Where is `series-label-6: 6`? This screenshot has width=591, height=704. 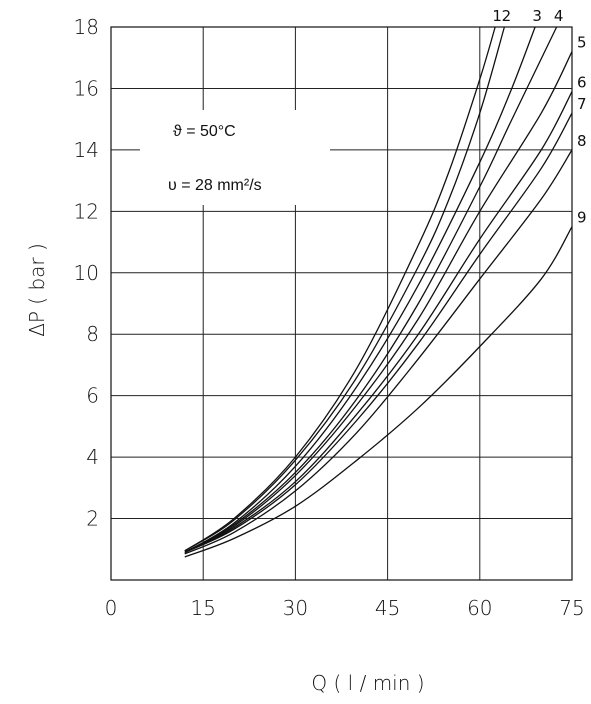
series-label-6: 6 is located at coordinates (582, 83).